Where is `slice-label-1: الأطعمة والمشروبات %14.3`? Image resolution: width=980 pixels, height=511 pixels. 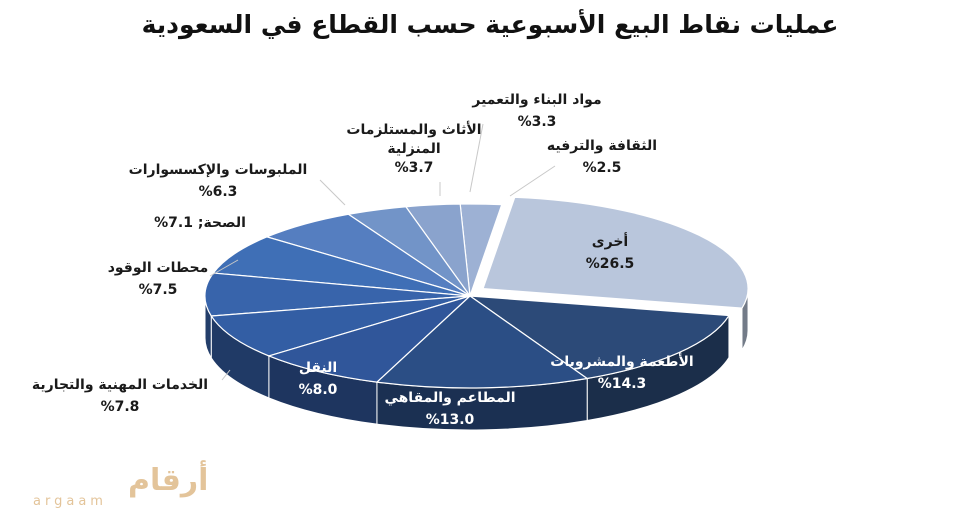 slice-label-1: الأطعمة والمشروبات %14.3 is located at coordinates (621, 372).